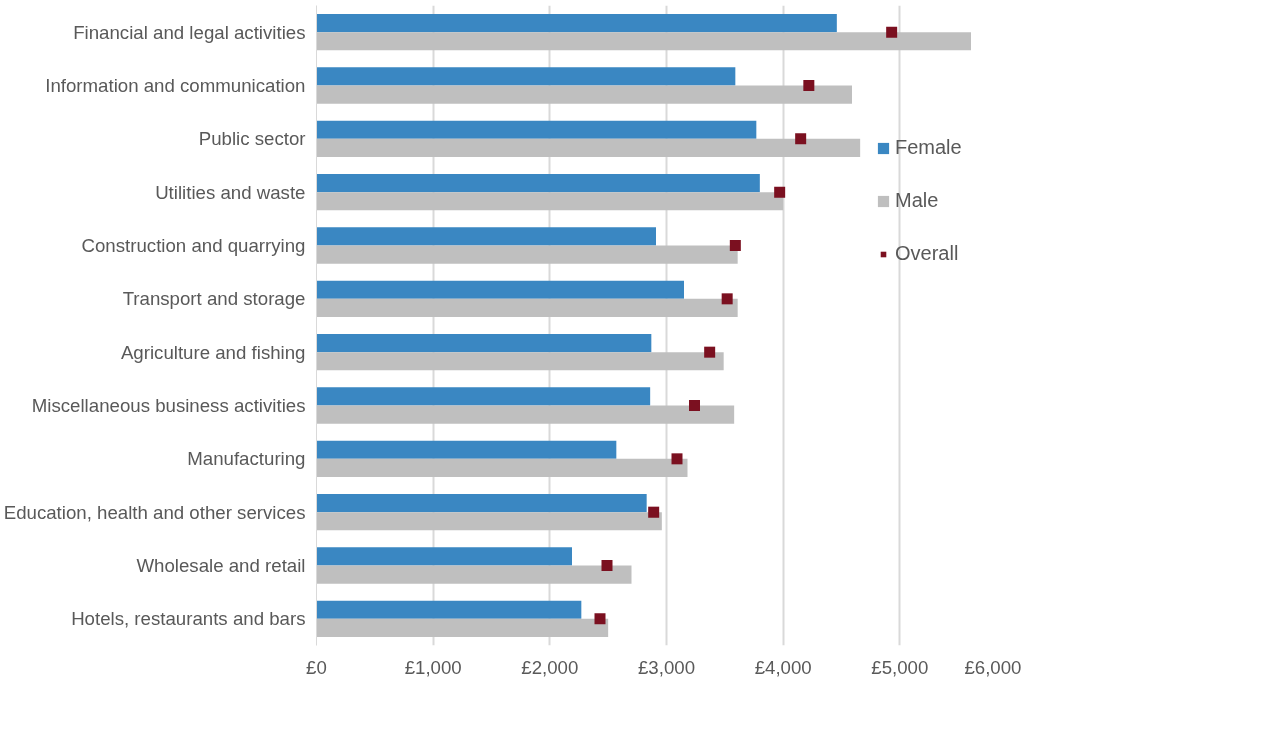 This screenshot has height=742, width=1286. Describe the element at coordinates (214, 299) in the screenshot. I see `y-tick-label: Transport and storage` at that location.